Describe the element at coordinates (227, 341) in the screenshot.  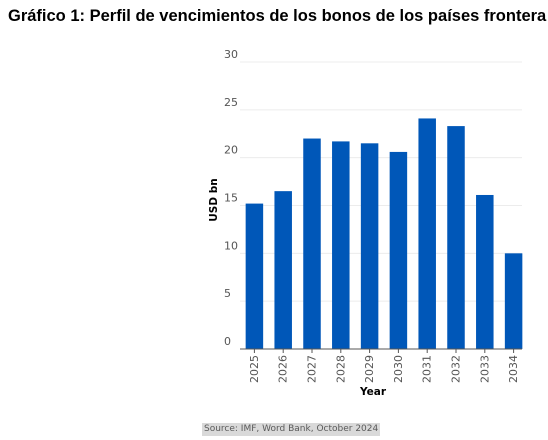
I see `y-tick-label: 0` at that location.